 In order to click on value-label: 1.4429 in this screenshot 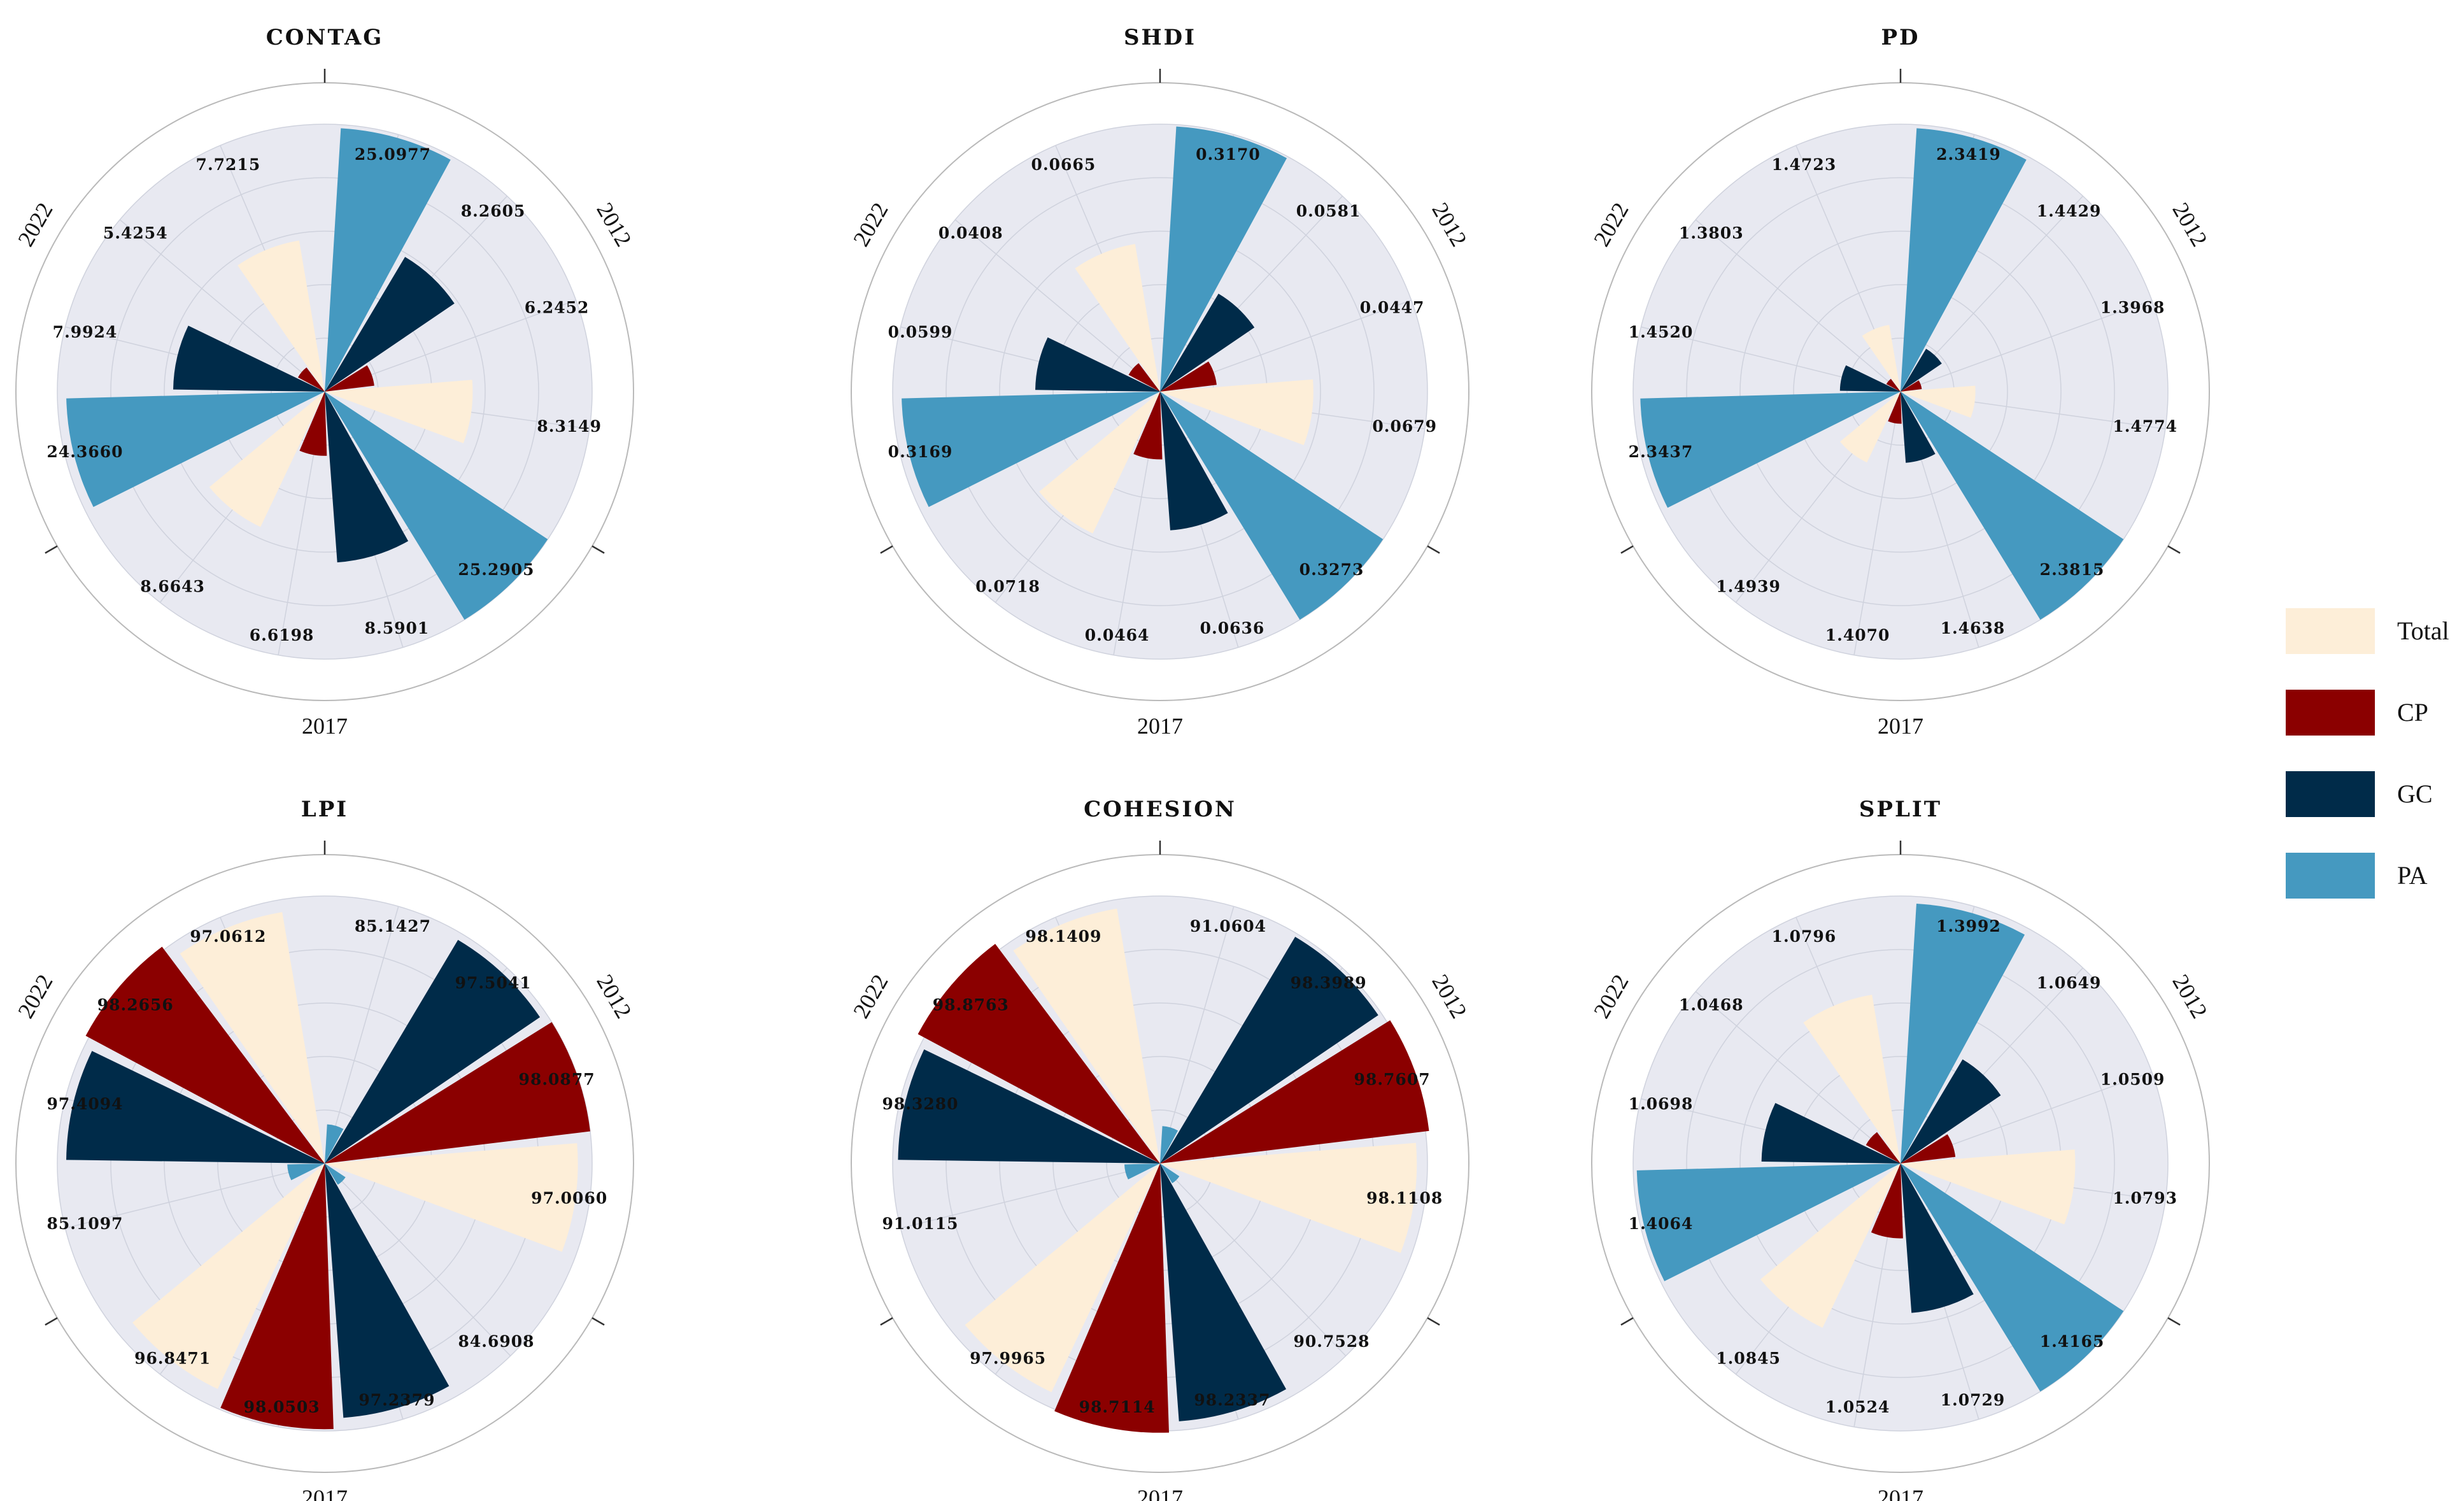, I will do `click(2069, 211)`.